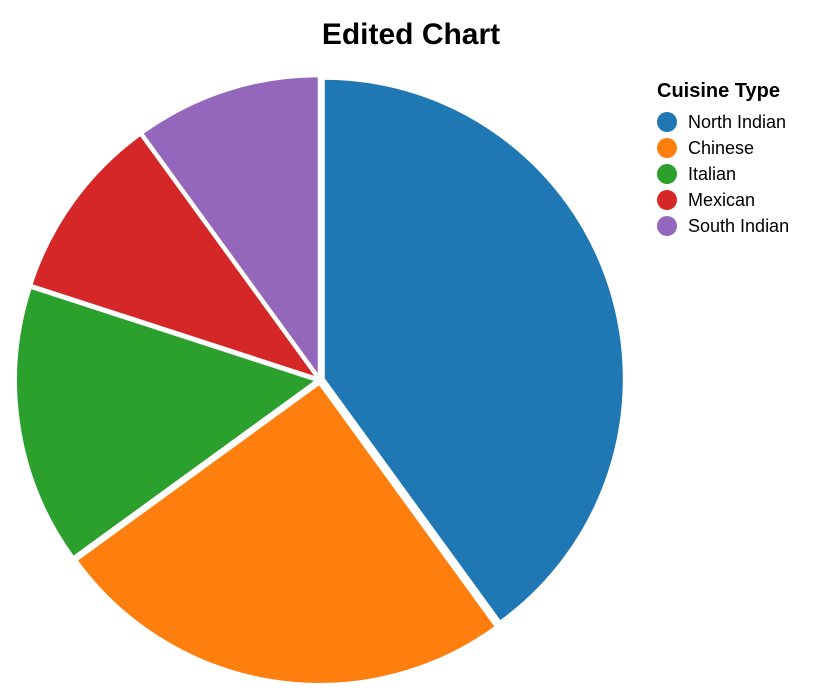 This screenshot has height=700, width=822. I want to click on legend-label: Chinese, so click(721, 147).